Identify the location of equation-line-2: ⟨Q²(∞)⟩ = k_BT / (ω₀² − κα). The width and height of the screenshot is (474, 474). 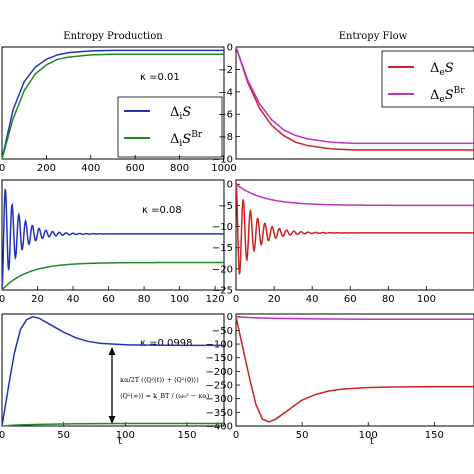
(165, 396).